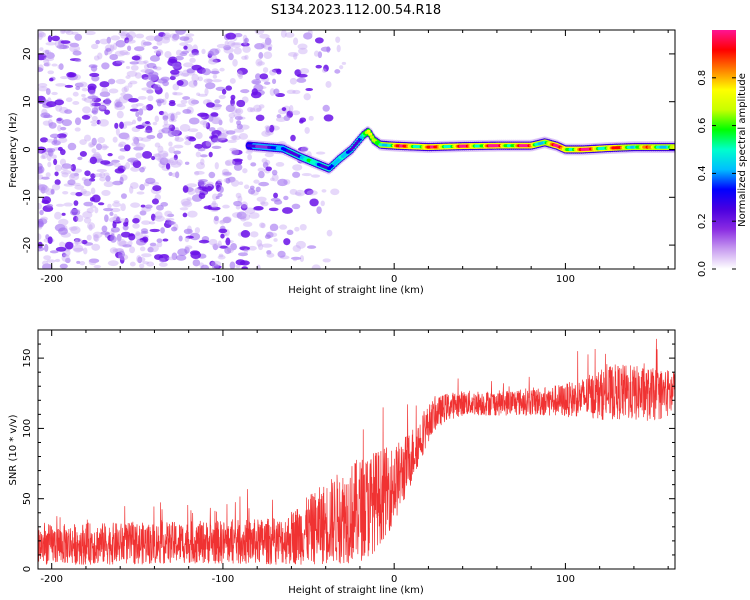  Describe the element at coordinates (13, 449) in the screenshot. I see `snr-y-label: SNR (10 * v/v)` at that location.